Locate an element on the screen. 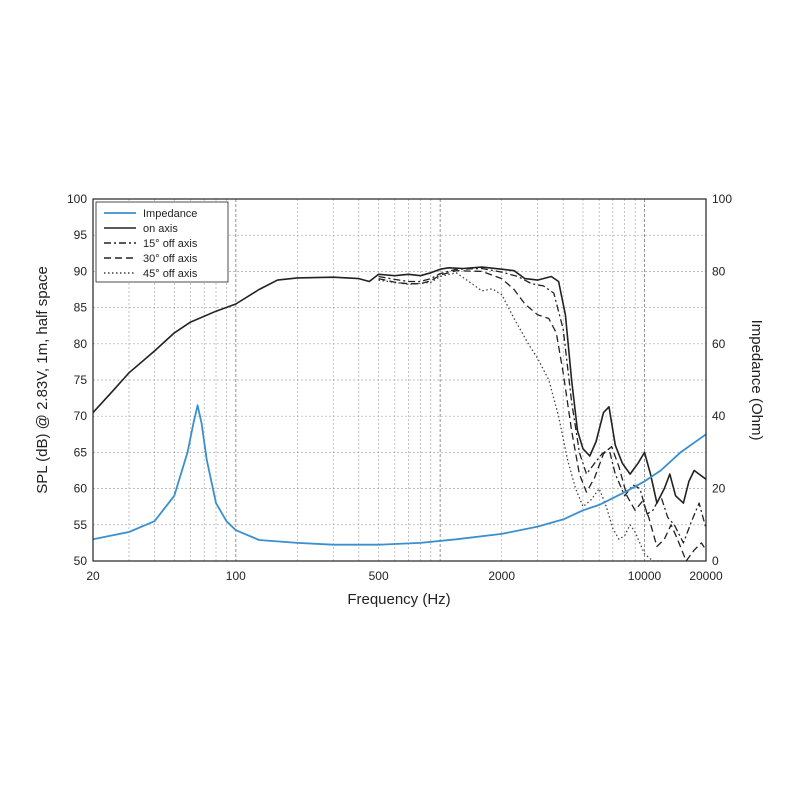  y2-ticks: 0 20 40 60 80 100 is located at coordinates (722, 380).